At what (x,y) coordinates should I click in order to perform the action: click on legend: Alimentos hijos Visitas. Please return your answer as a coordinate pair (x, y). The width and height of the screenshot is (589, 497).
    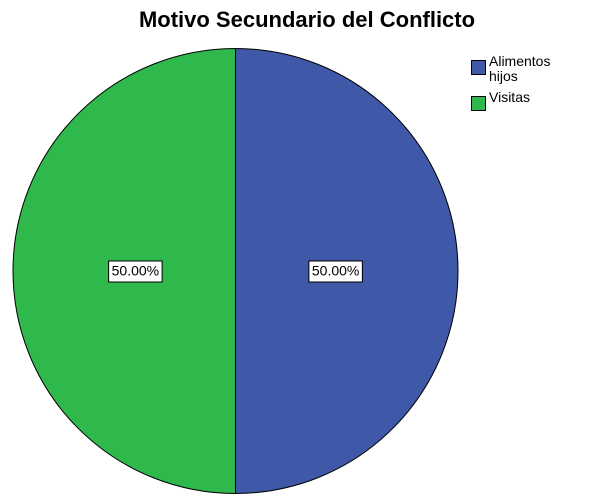
    Looking at the image, I should click on (521, 85).